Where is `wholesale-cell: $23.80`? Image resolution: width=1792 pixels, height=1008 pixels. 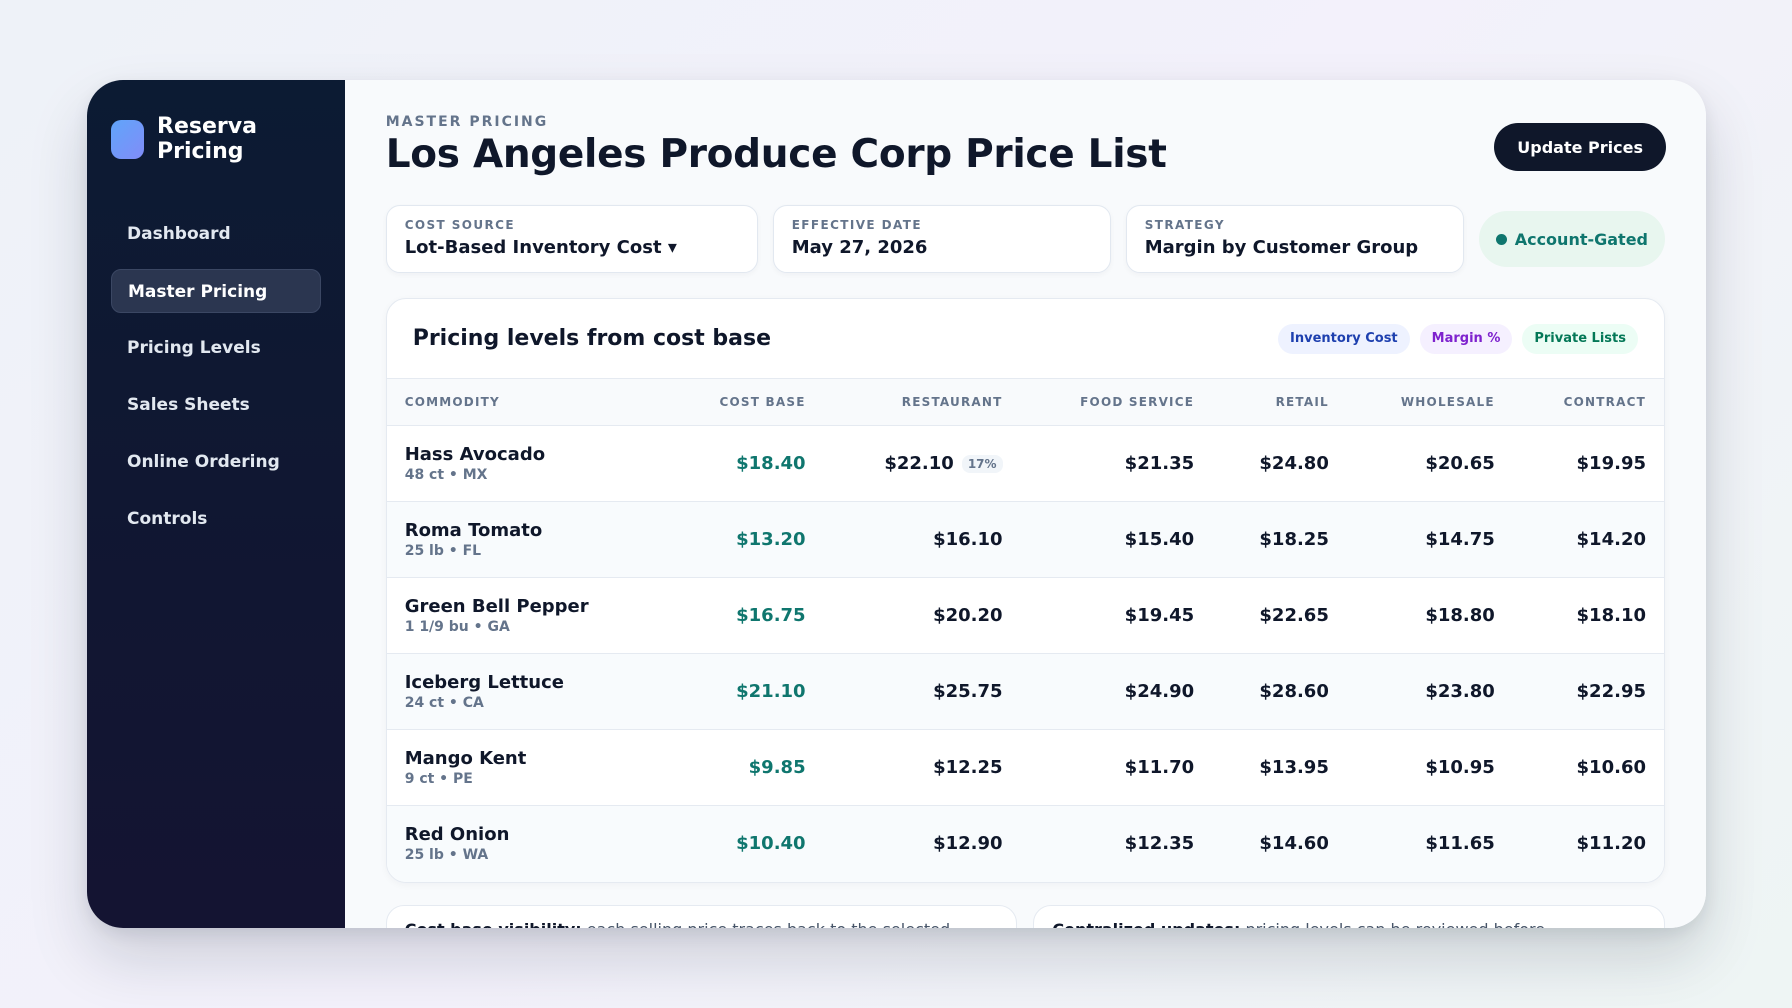 wholesale-cell: $23.80 is located at coordinates (1460, 691).